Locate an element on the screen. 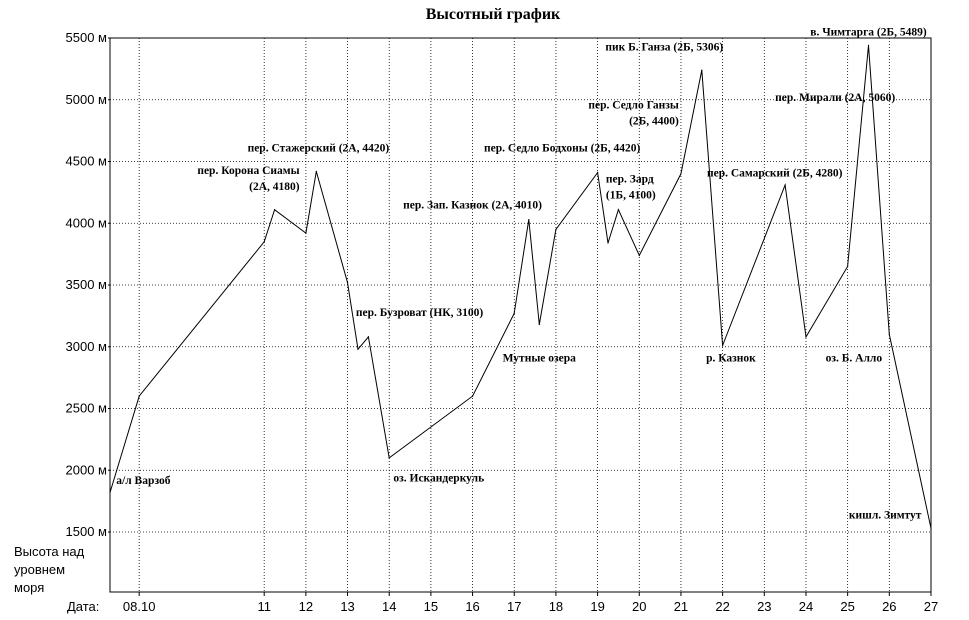 The height and width of the screenshot is (620, 969). x-tick-label: 19 is located at coordinates (597, 606).